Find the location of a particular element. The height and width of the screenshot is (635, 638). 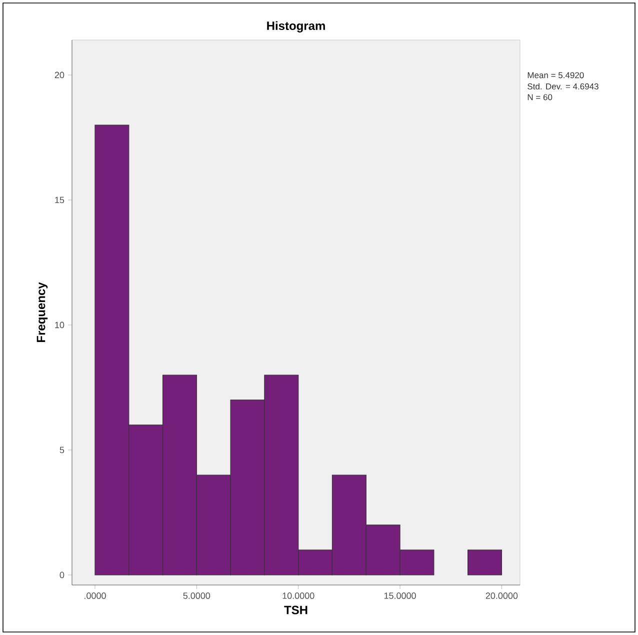

x-axis-title: TSH is located at coordinates (296, 610).